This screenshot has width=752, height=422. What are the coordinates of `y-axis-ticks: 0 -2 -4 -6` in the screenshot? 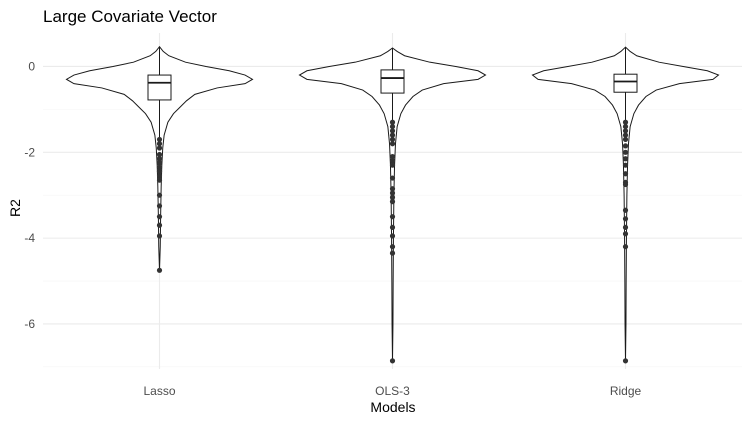 It's located at (29, 194).